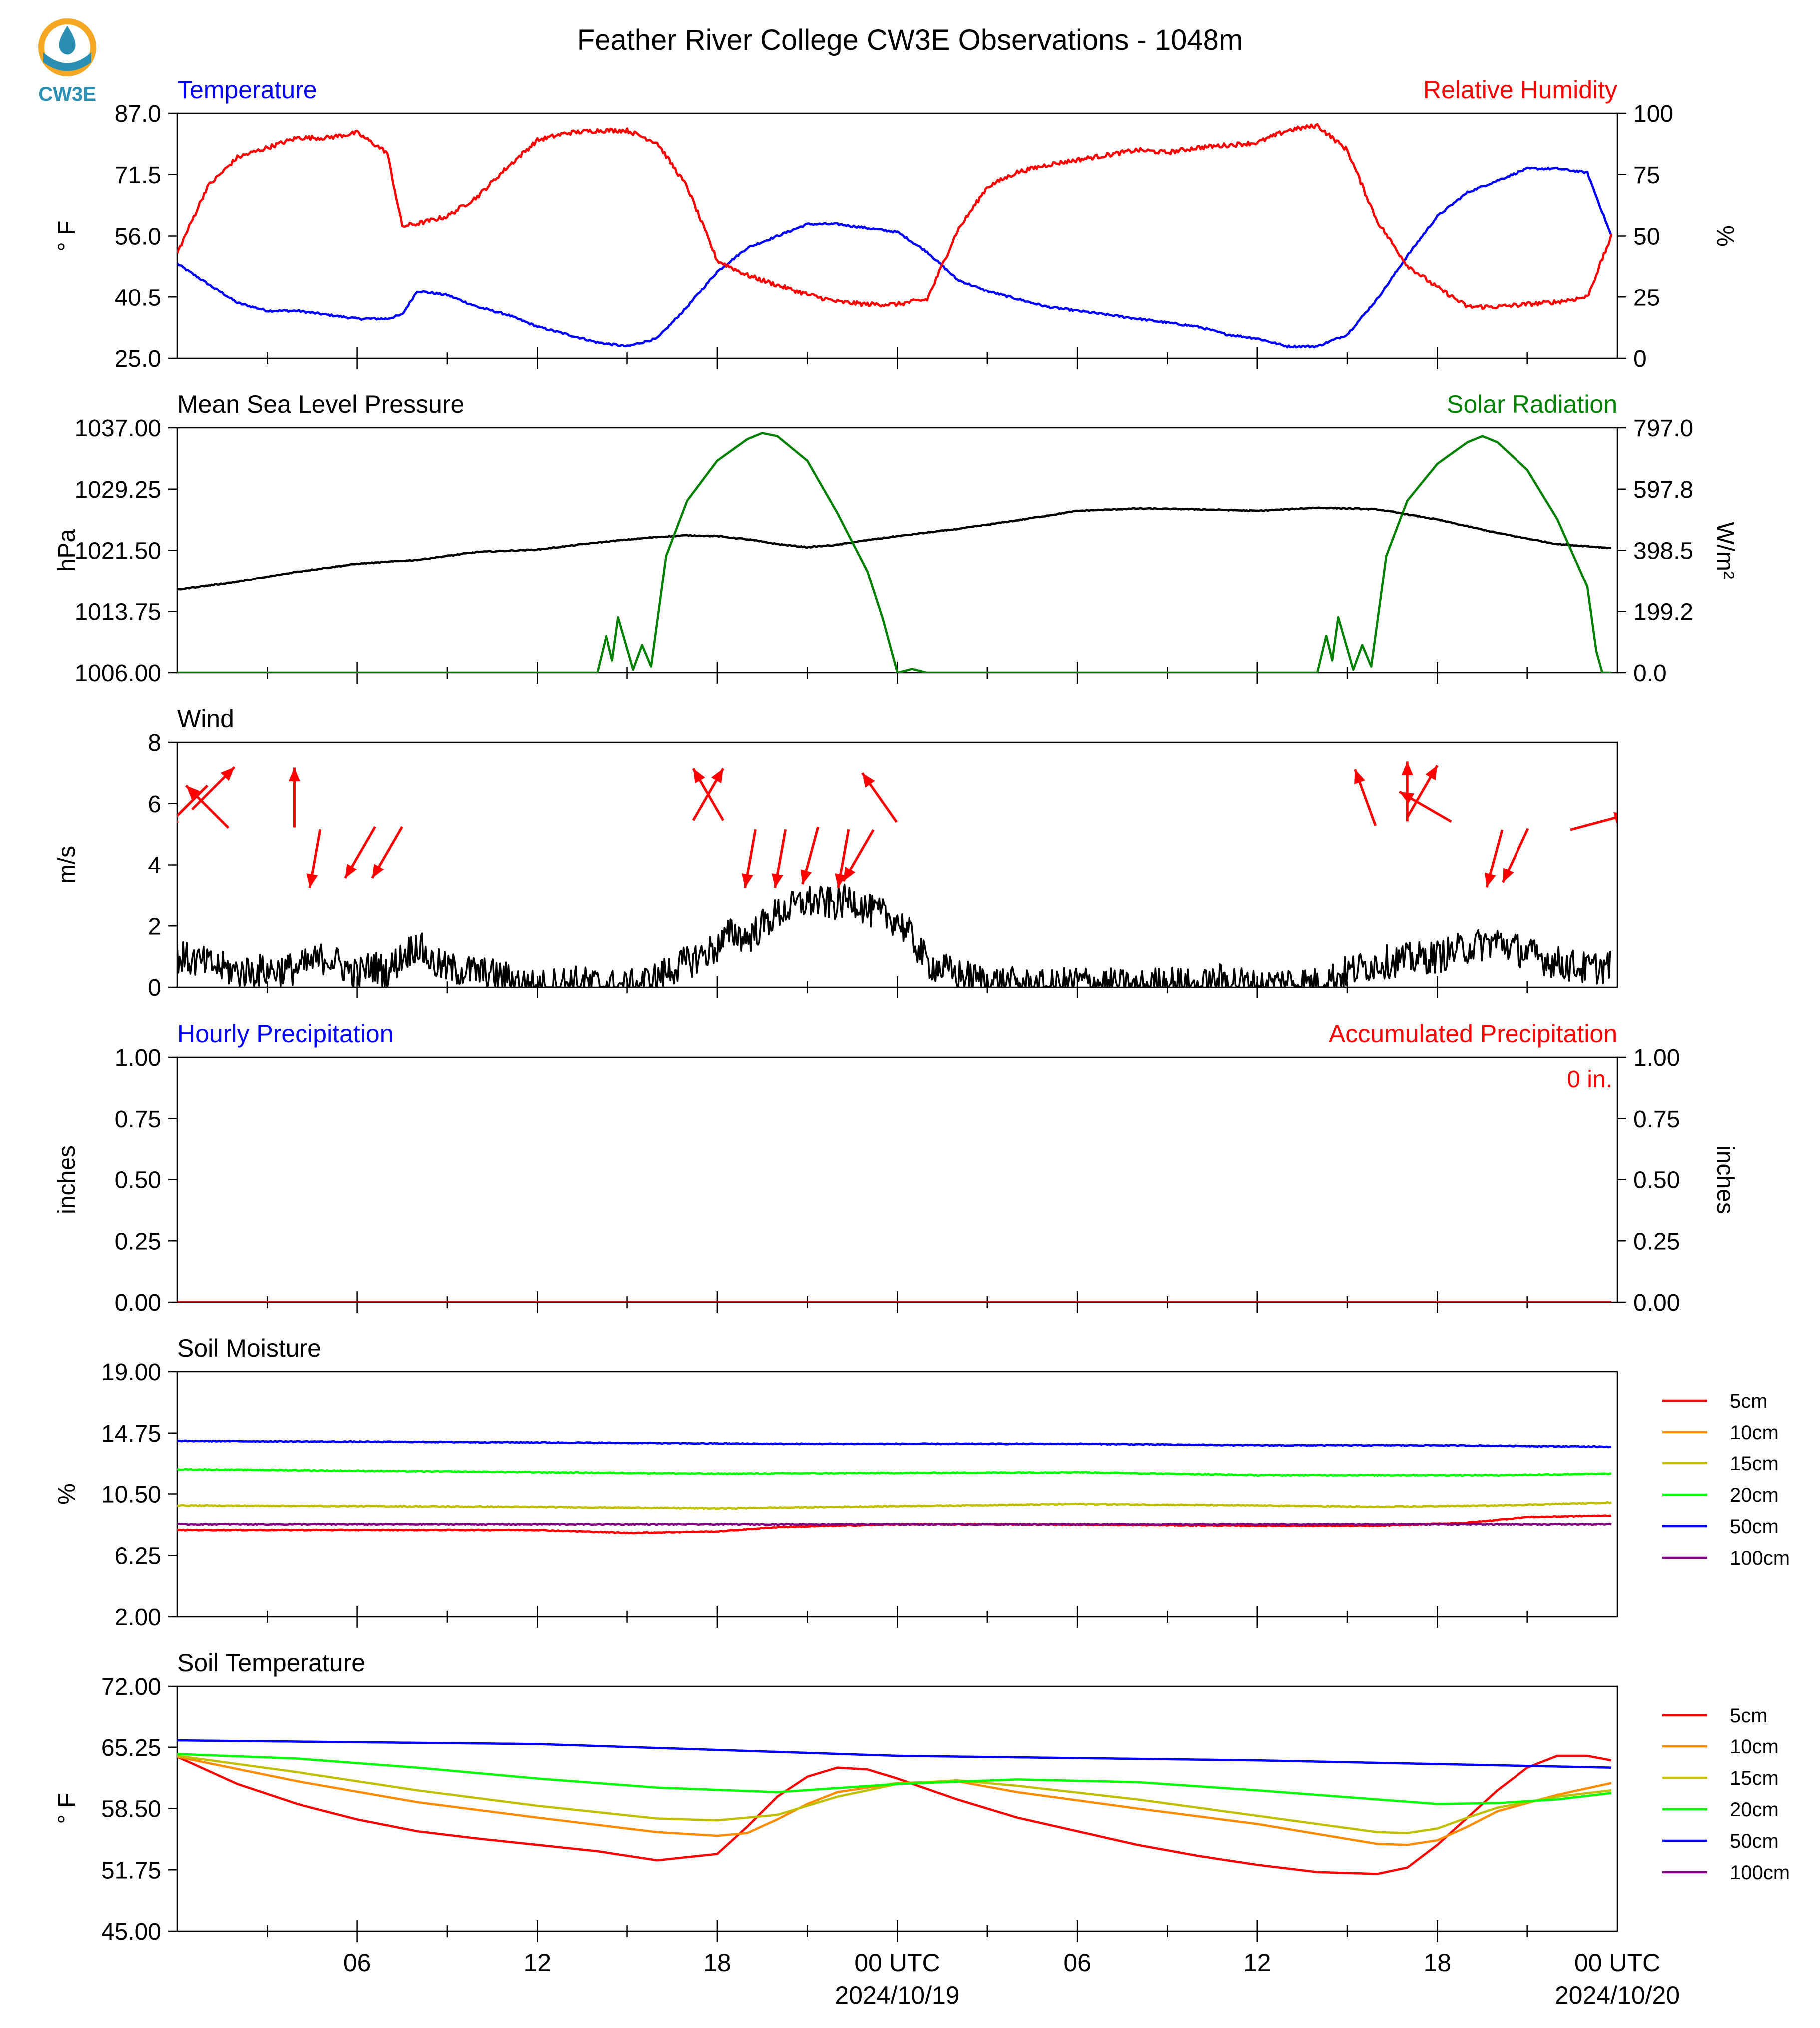 The image size is (1820, 2028). Describe the element at coordinates (131, 1495) in the screenshot. I see `y-tick-label: 10.50` at that location.